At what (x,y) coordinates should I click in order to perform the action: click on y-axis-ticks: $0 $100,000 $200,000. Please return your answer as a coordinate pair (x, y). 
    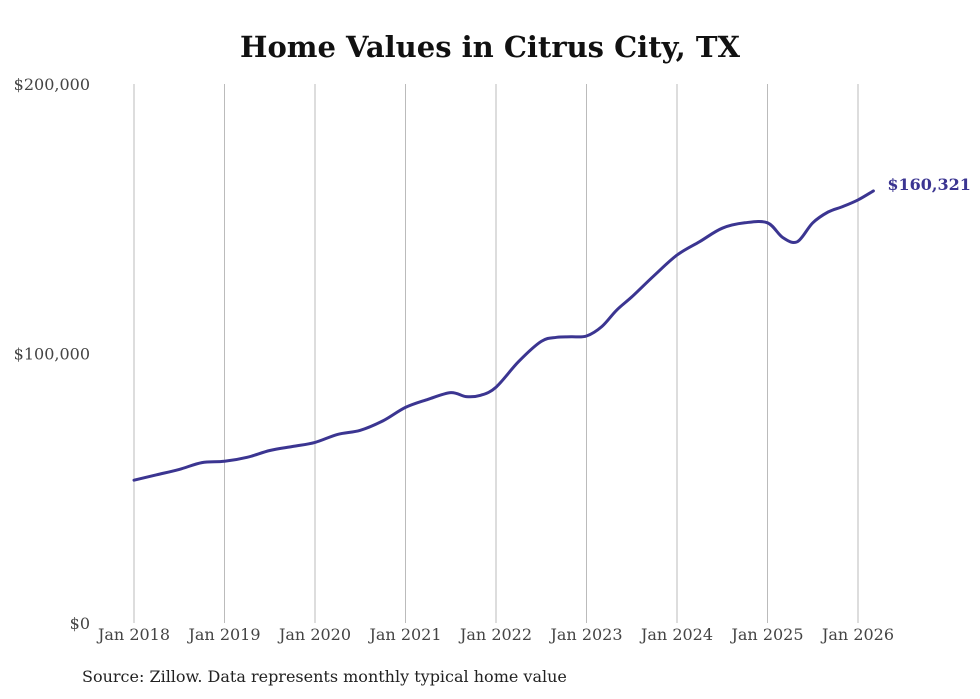
    Looking at the image, I should click on (52, 354).